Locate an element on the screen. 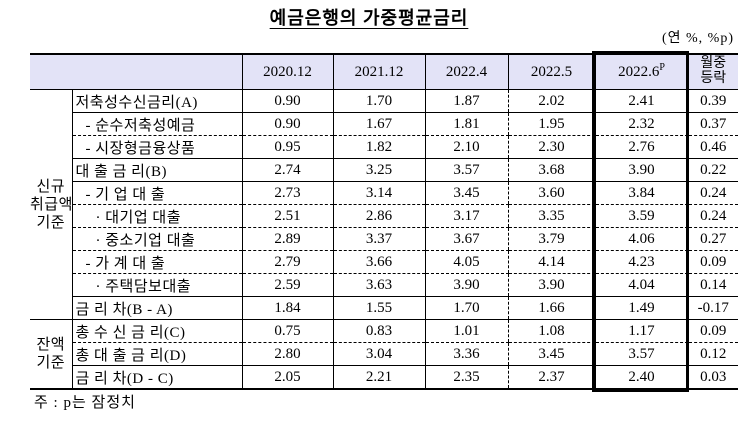 The width and height of the screenshot is (738, 421). table-row: - 가 계 대 출 2.79 3.66 4.05 4.14 4.23 0.09 is located at coordinates (384, 262).